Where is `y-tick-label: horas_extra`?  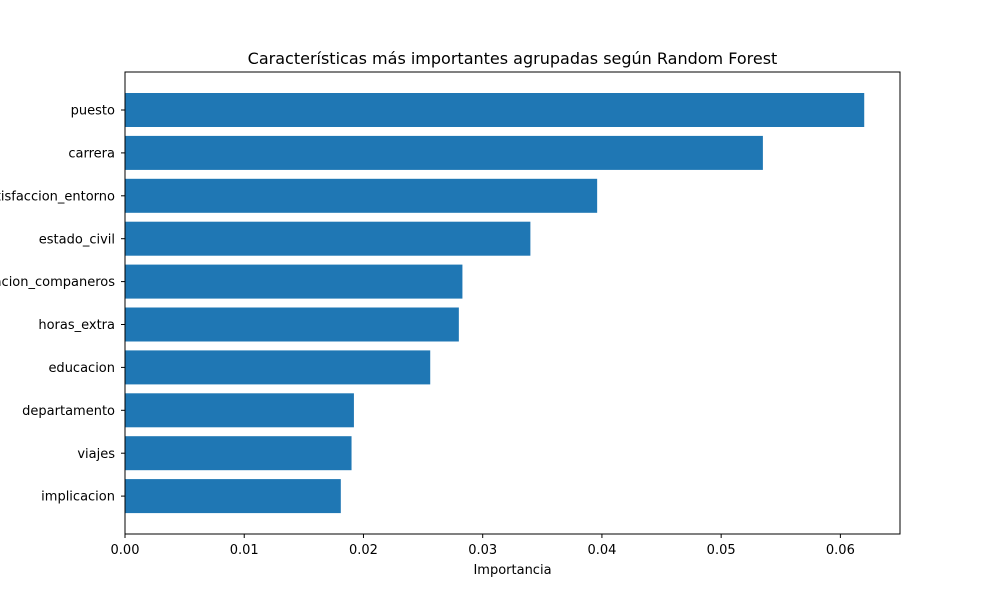
y-tick-label: horas_extra is located at coordinates (76, 325).